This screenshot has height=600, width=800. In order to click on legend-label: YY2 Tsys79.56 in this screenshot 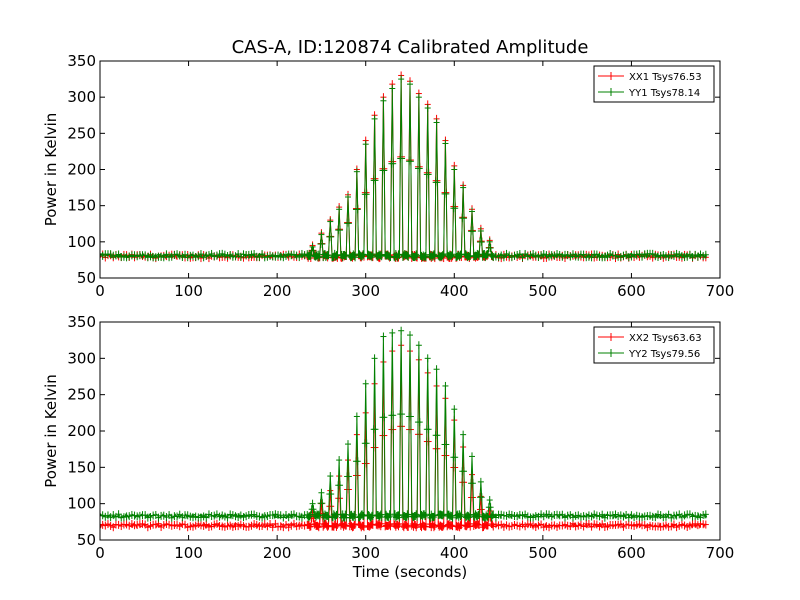, I will do `click(664, 354)`.